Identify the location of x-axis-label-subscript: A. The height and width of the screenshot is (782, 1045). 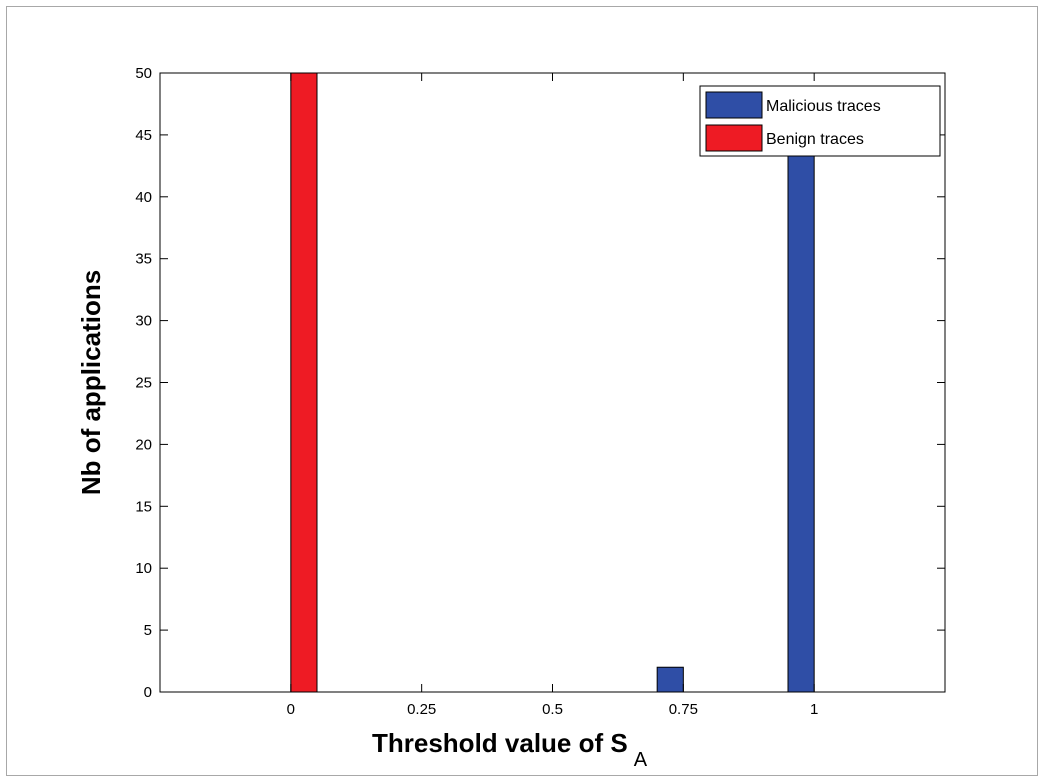
(641, 760).